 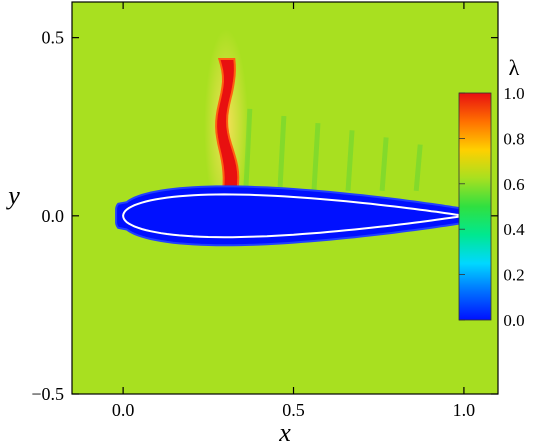 I want to click on colorbar, so click(x=475, y=206).